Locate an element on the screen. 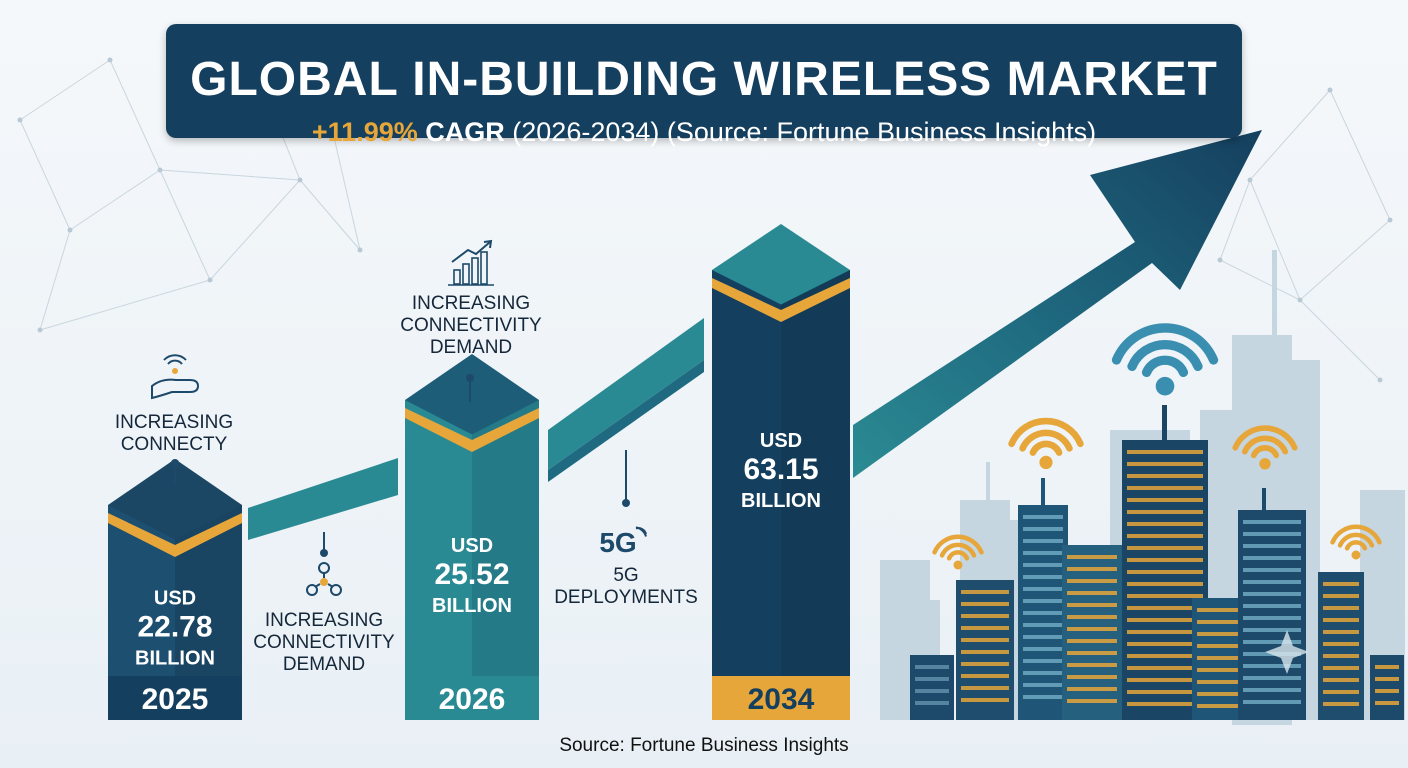 The height and width of the screenshot is (768, 1408). driver-3-line-1: INCREASING is located at coordinates (471, 303).